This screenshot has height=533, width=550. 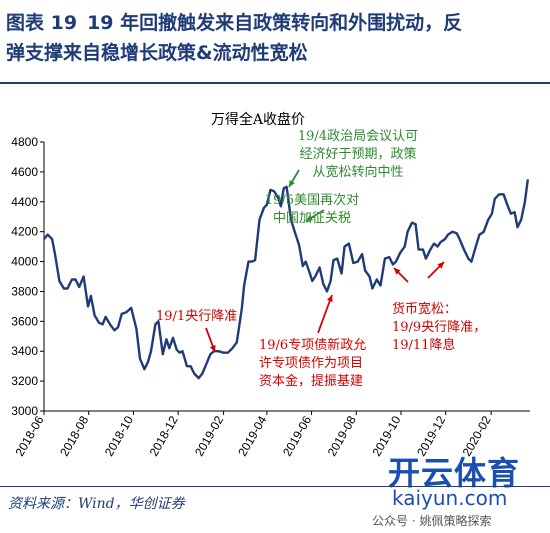 I want to click on chart-title: 万得全A收盘价, so click(x=258, y=119).